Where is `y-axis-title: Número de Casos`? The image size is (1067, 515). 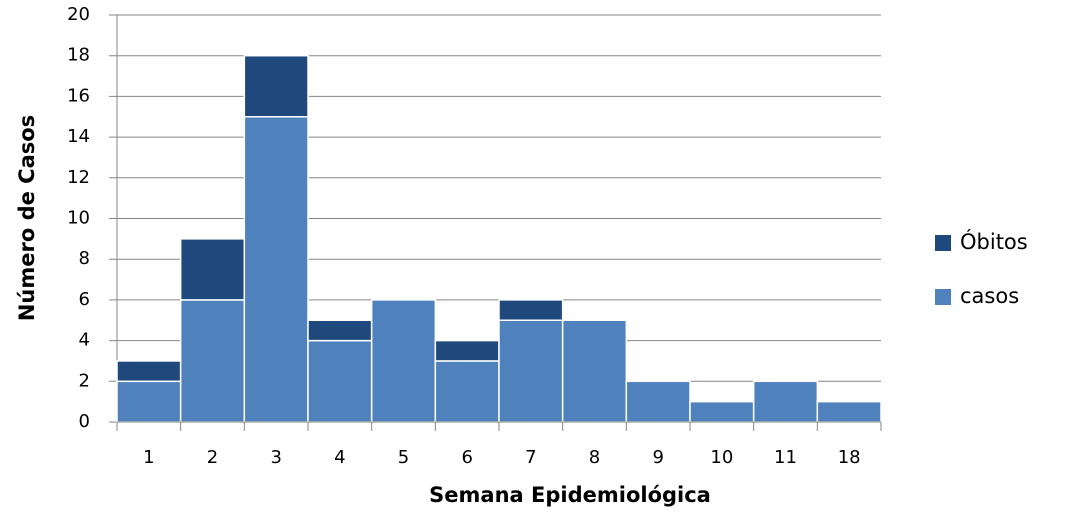 y-axis-title: Número de Casos is located at coordinates (27, 218).